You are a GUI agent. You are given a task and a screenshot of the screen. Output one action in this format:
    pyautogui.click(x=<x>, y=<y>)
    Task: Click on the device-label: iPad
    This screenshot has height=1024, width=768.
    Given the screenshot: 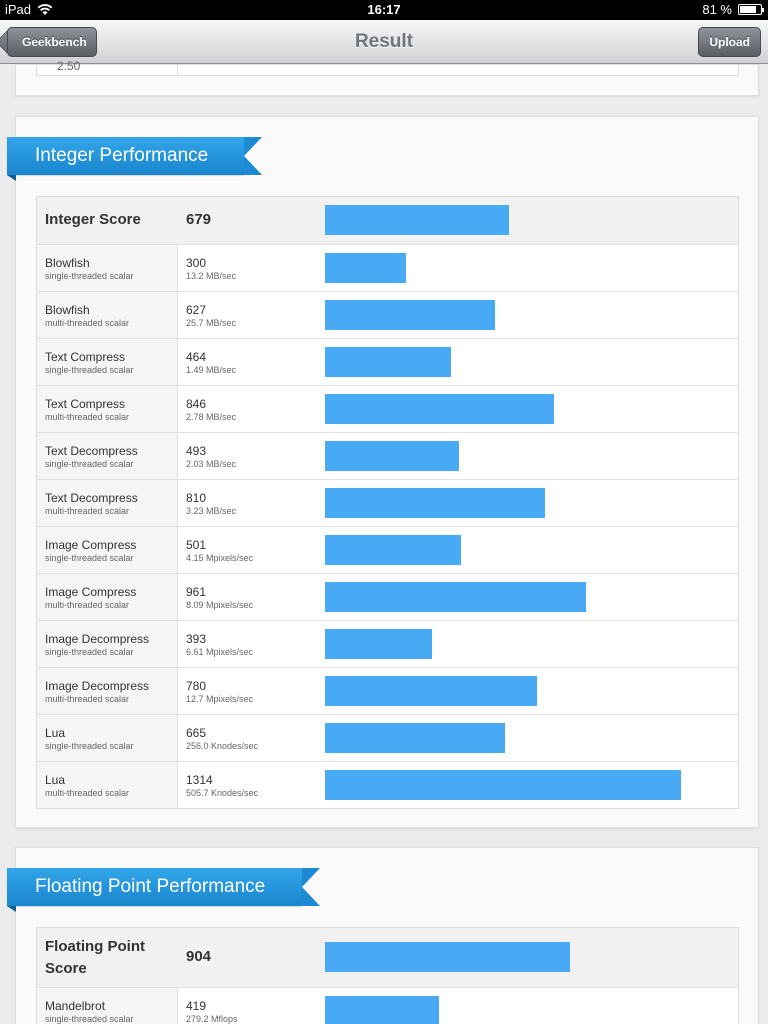 What is the action you would take?
    pyautogui.click(x=18, y=9)
    